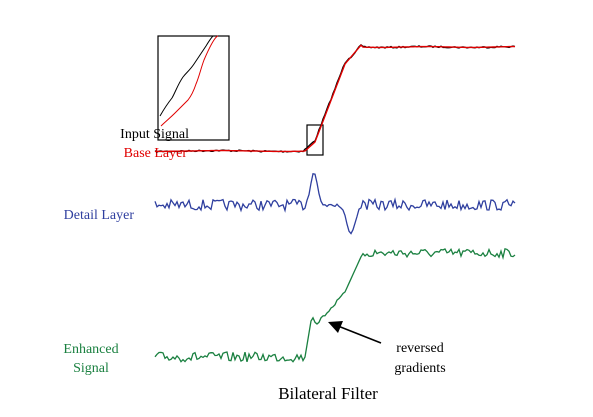 This screenshot has width=593, height=417. What do you see at coordinates (90, 349) in the screenshot?
I see `enhanced-signal-label-line1: Enhanced` at bounding box center [90, 349].